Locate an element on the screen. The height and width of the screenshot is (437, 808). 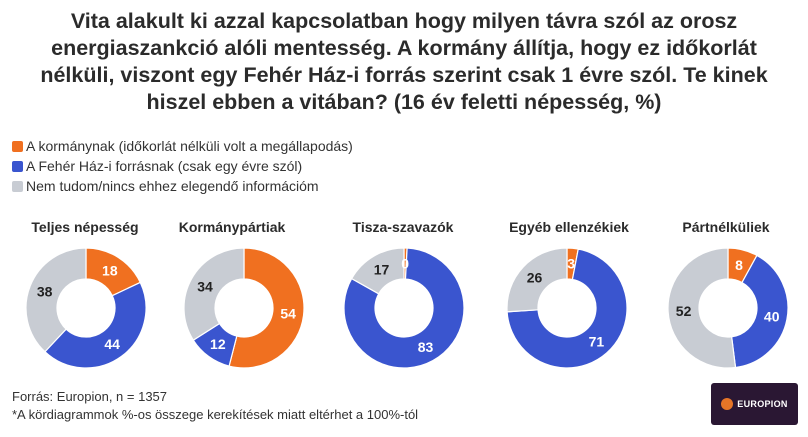
donut-chart: 18 44 38 is located at coordinates (86, 308).